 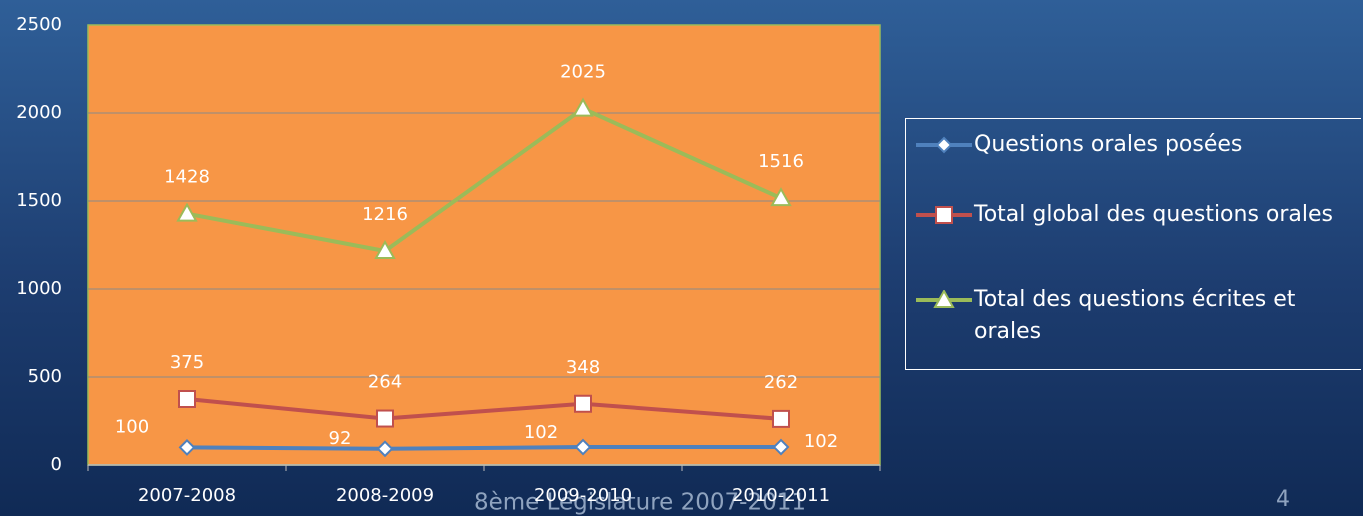 What do you see at coordinates (45, 376) in the screenshot?
I see `y-tick-label: 500` at bounding box center [45, 376].